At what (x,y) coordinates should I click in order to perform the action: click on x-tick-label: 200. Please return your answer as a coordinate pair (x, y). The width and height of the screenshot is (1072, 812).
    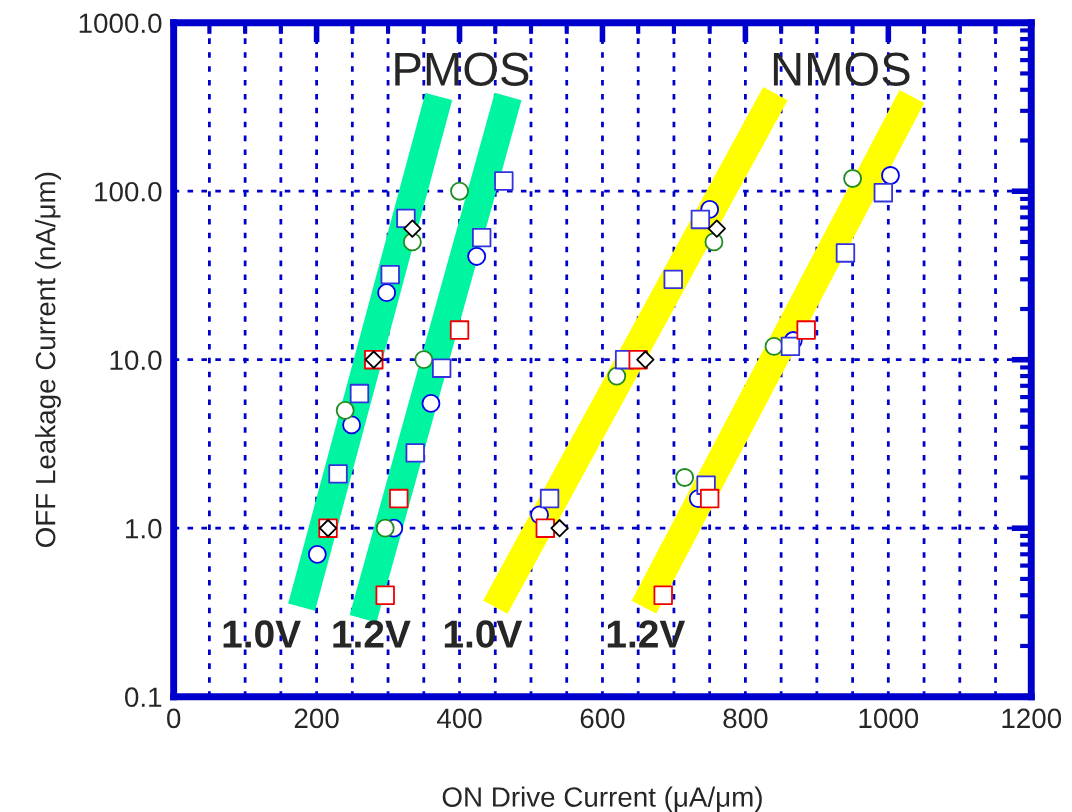
    Looking at the image, I should click on (316, 718).